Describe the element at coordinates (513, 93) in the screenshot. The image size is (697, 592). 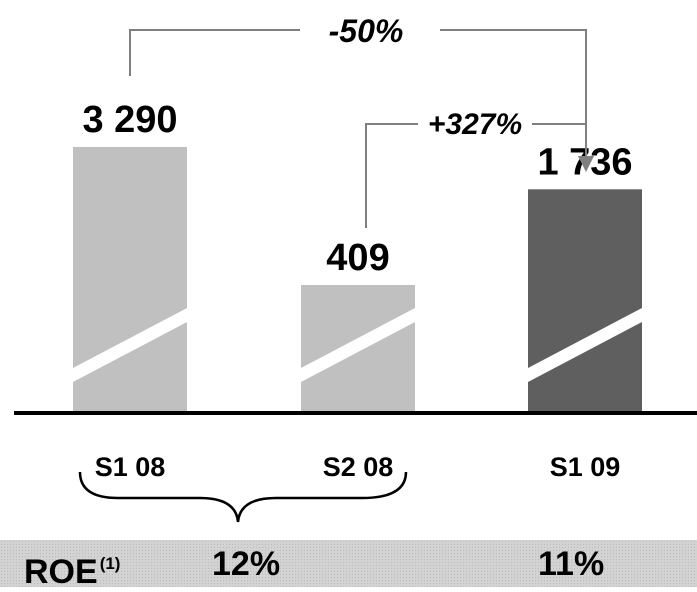
I see `connector-s108-s109-tail` at that location.